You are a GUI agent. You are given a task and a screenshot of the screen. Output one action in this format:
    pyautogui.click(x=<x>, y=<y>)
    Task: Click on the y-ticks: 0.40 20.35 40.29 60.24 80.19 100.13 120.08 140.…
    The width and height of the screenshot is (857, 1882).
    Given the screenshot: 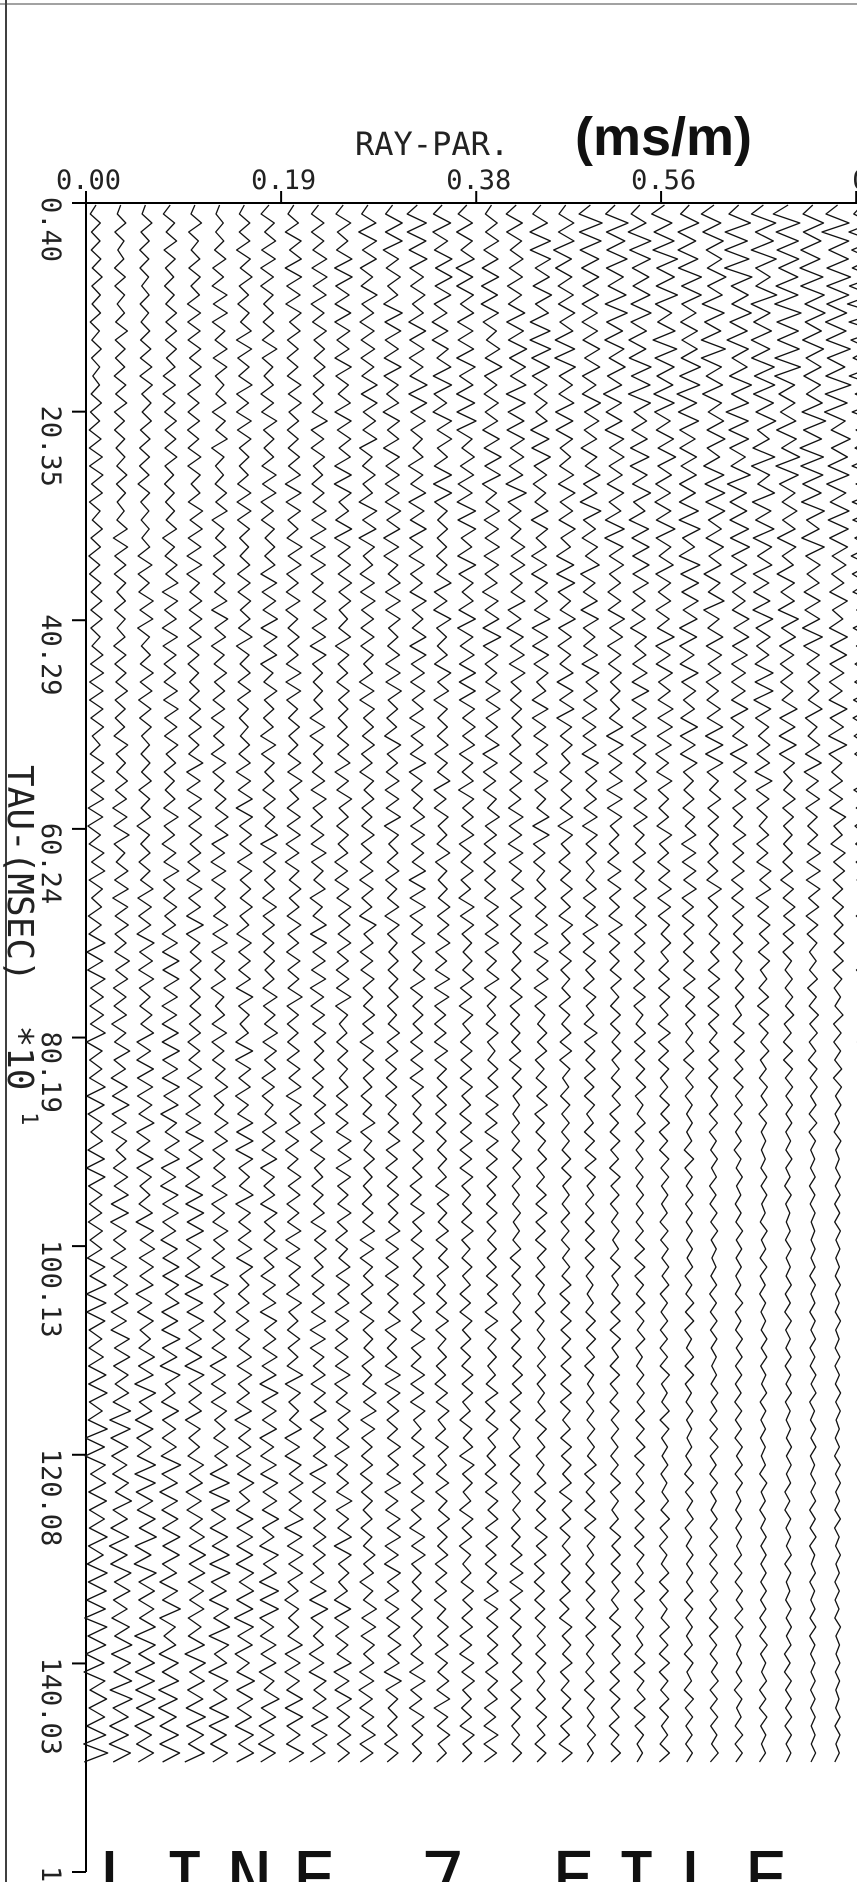 What is the action you would take?
    pyautogui.click(x=60, y=1039)
    